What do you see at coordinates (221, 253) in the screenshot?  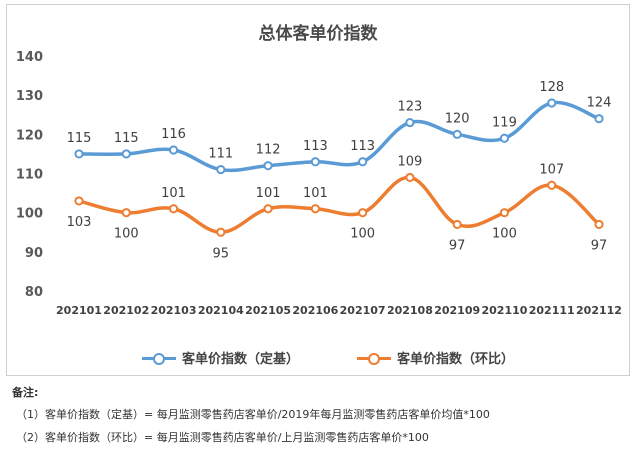 I see `data-label: 95` at bounding box center [221, 253].